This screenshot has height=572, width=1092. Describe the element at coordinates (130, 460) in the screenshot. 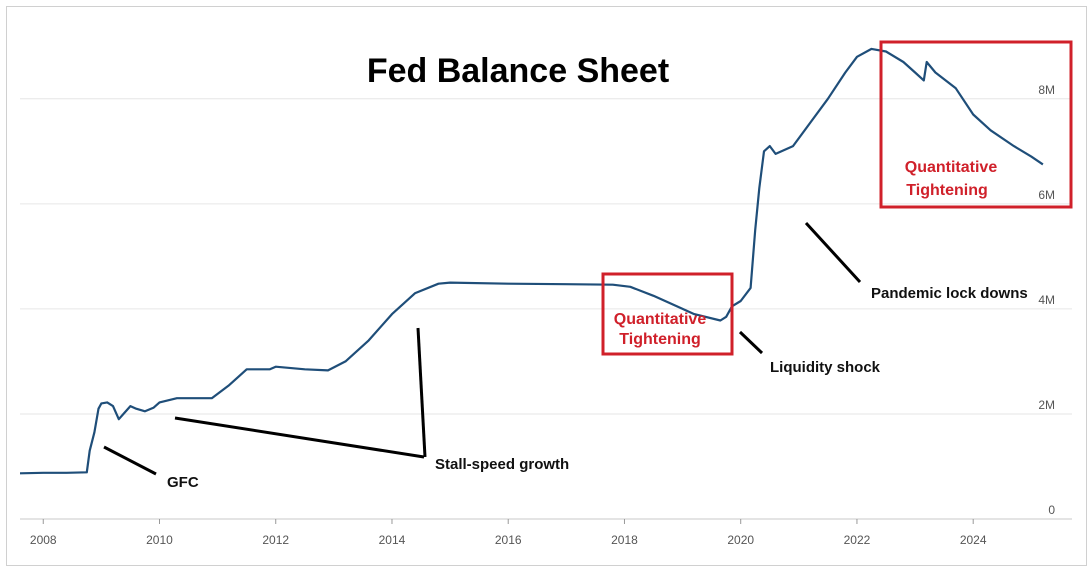

I see `gfc-pointer-line` at that location.